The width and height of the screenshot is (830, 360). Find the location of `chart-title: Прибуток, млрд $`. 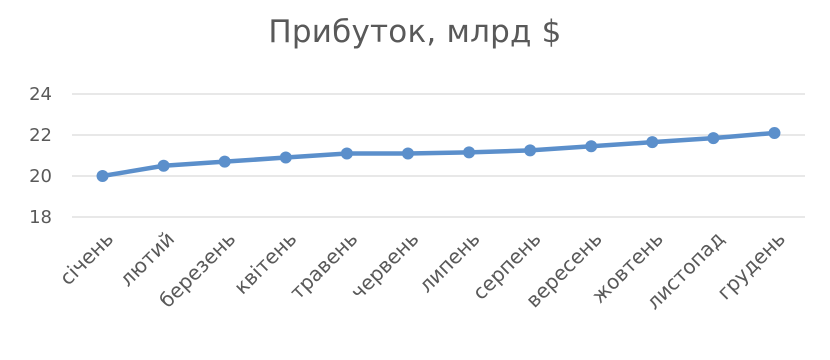

chart-title: Прибуток, млрд $ is located at coordinates (415, 32).